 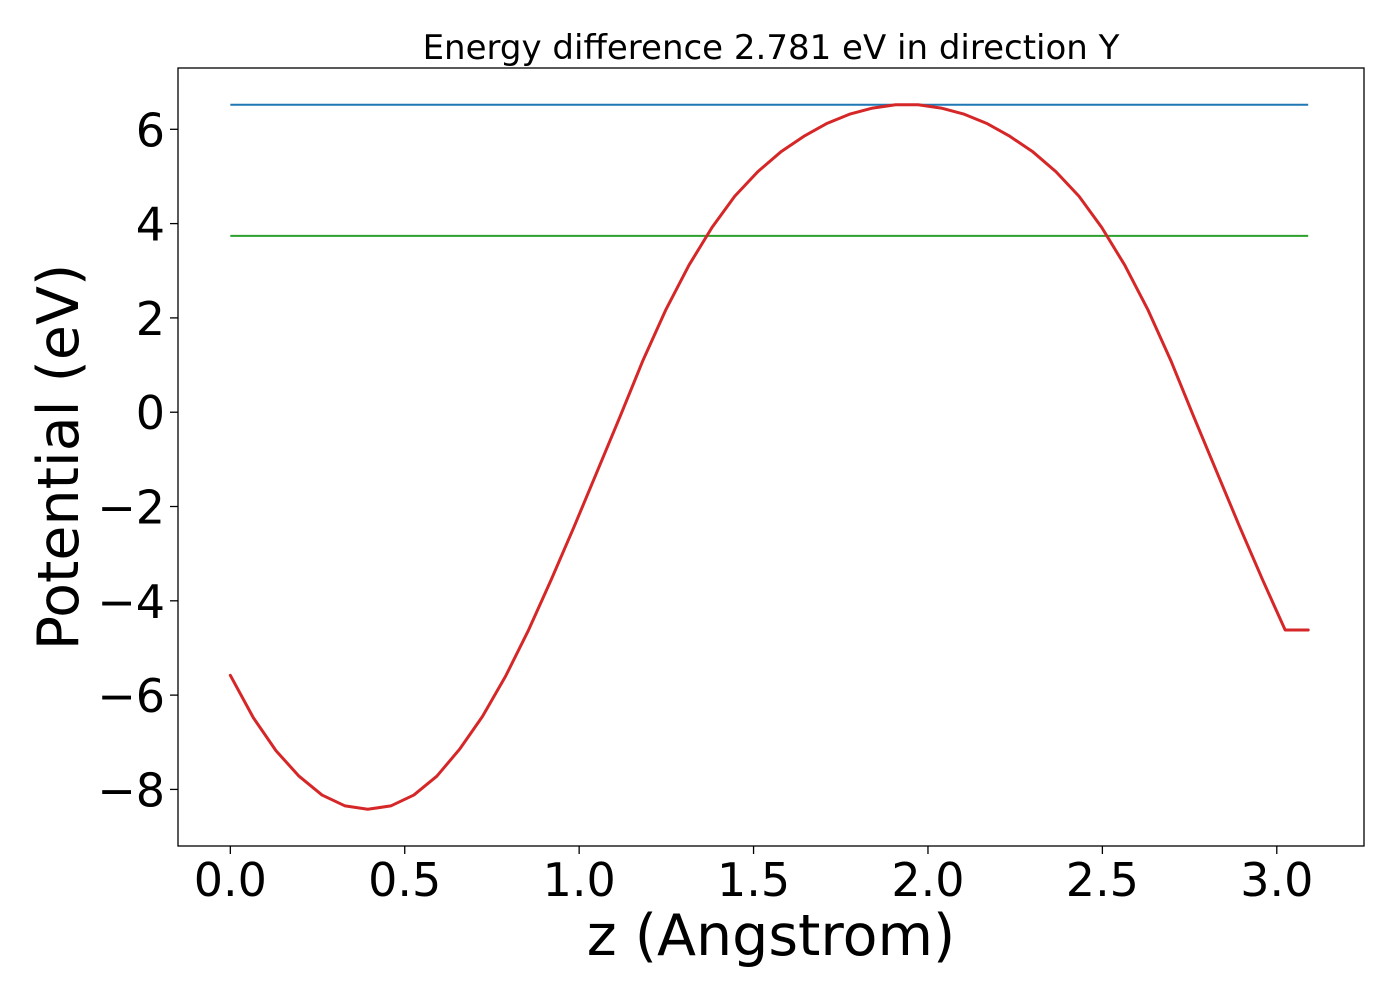 I want to click on y-tick-label: 0, so click(x=150, y=413).